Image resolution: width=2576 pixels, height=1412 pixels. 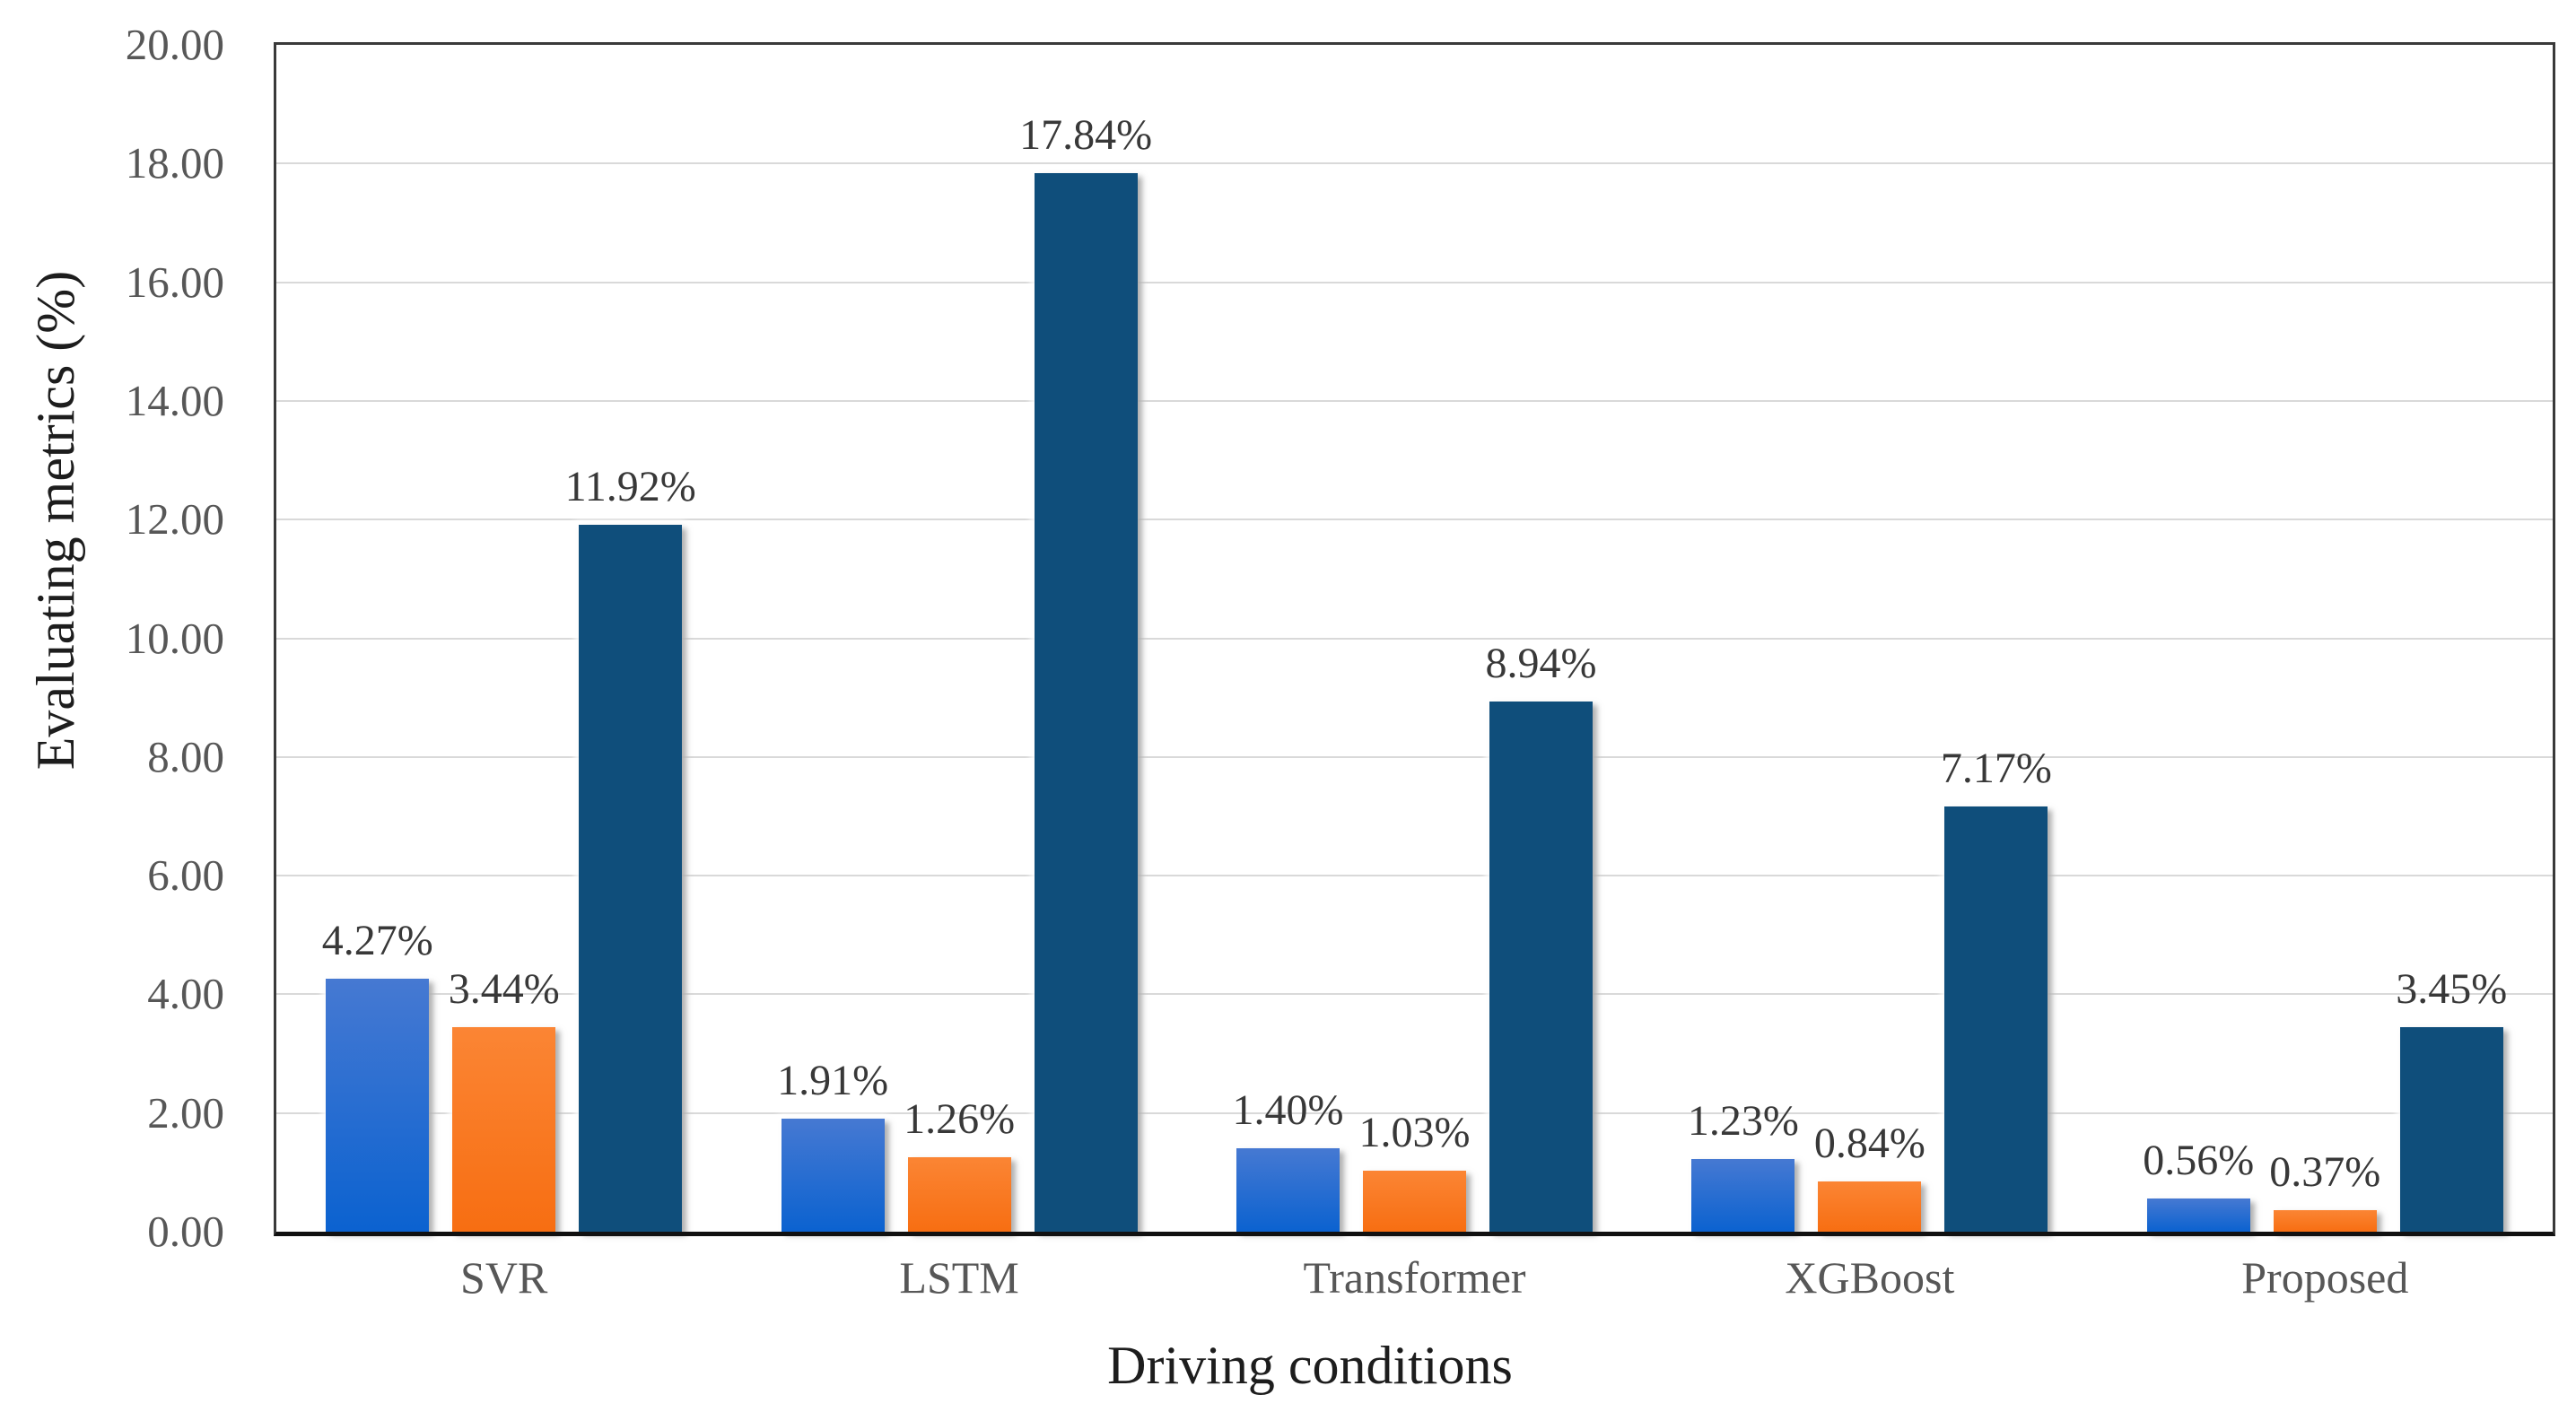 I want to click on x-category-label-xgboost: XGBoost, so click(x=1870, y=1278).